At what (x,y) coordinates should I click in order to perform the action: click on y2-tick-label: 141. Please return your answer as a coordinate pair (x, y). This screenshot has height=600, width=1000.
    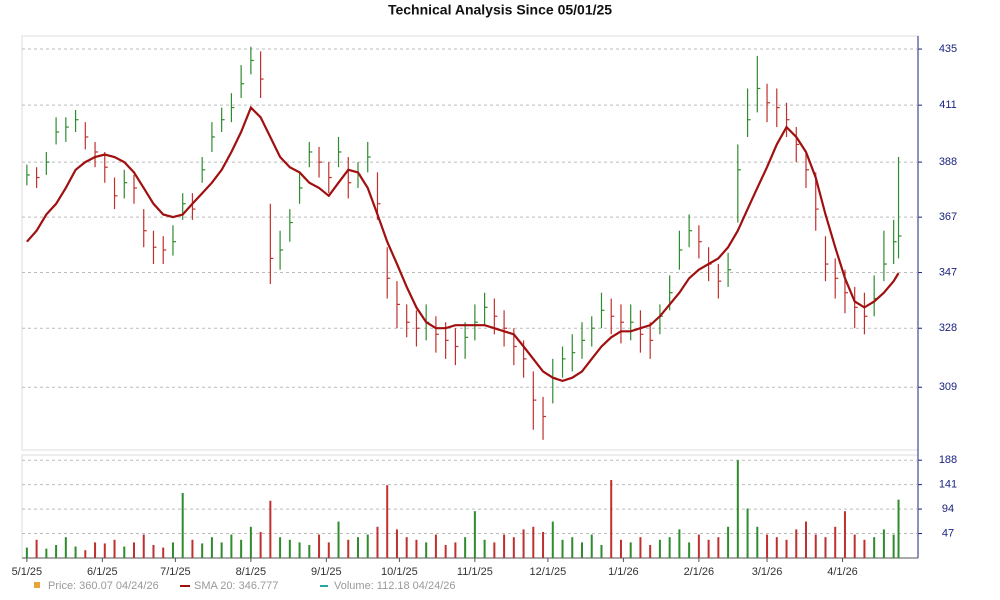
    Looking at the image, I should click on (948, 485).